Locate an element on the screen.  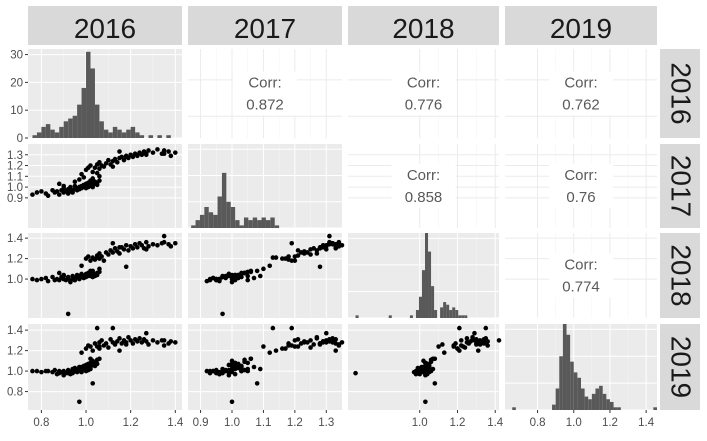
x-tick-label-2018: 1.2 is located at coordinates (457, 423).